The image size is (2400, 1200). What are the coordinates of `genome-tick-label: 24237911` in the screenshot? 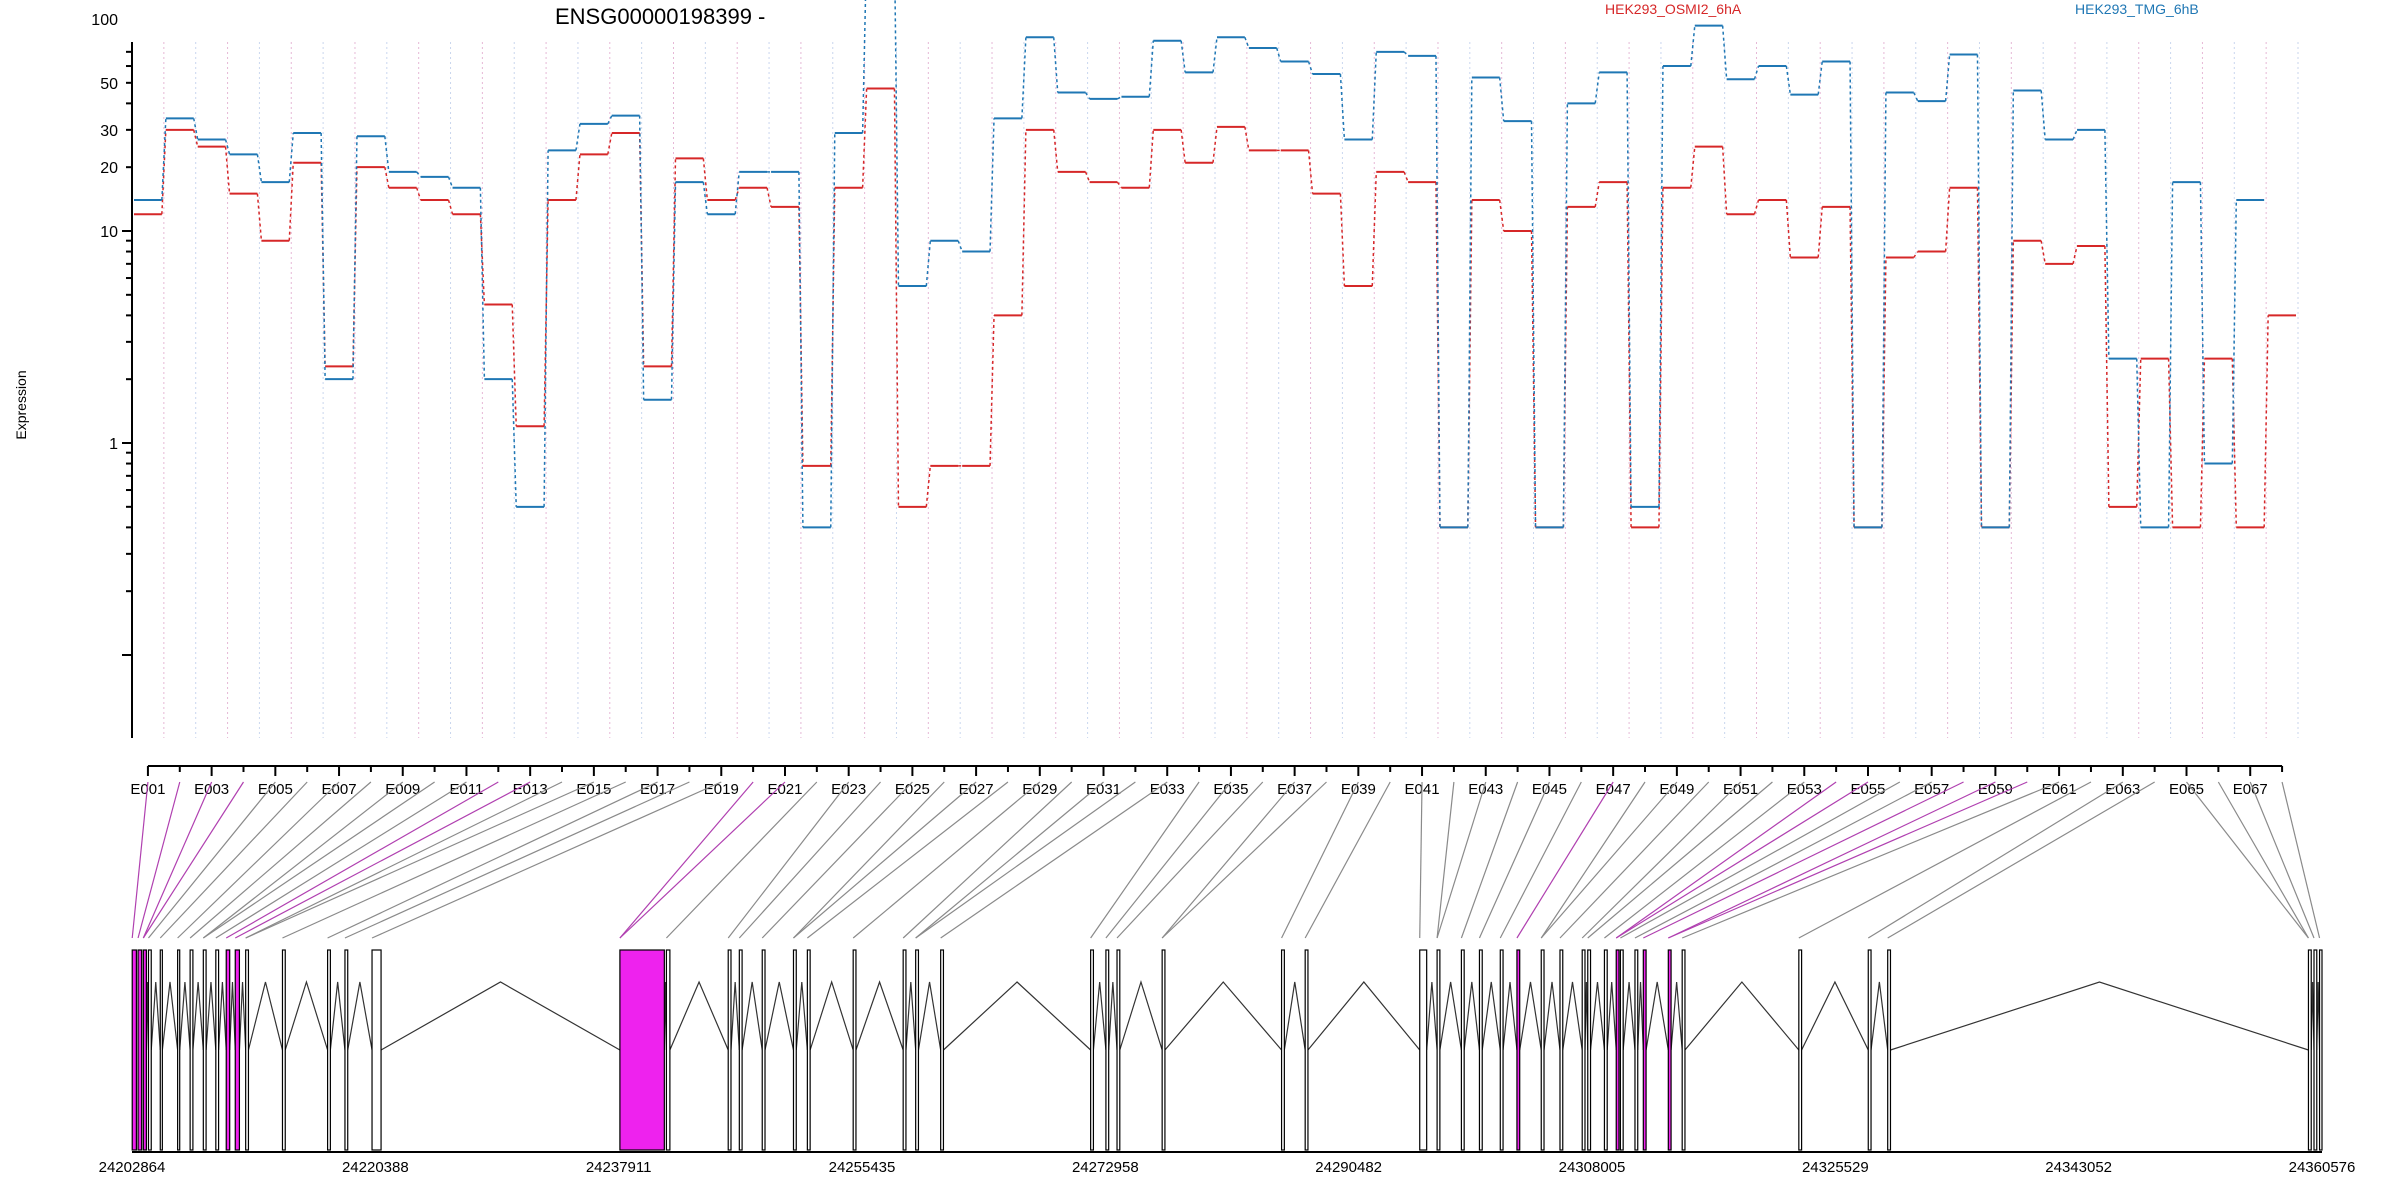 It's located at (619, 1167).